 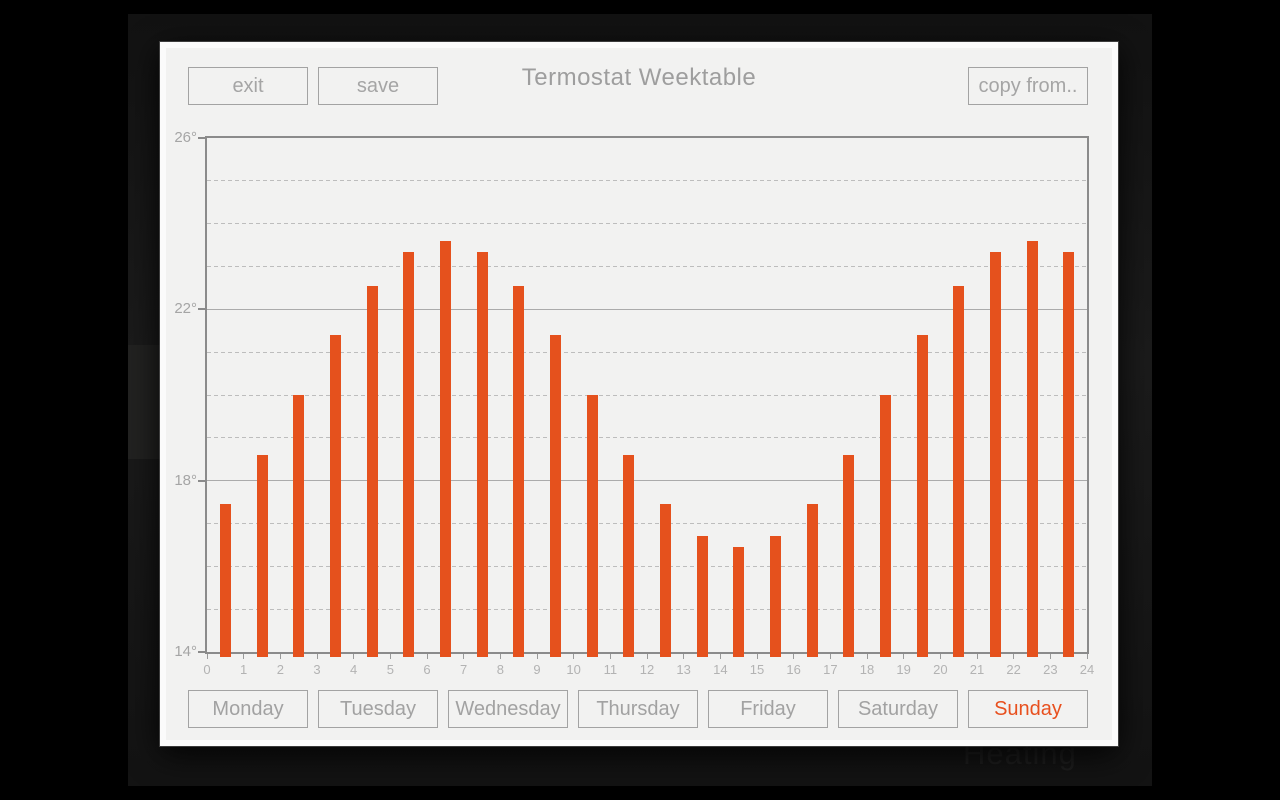 I want to click on x-axis-label-12: 12, so click(x=647, y=669).